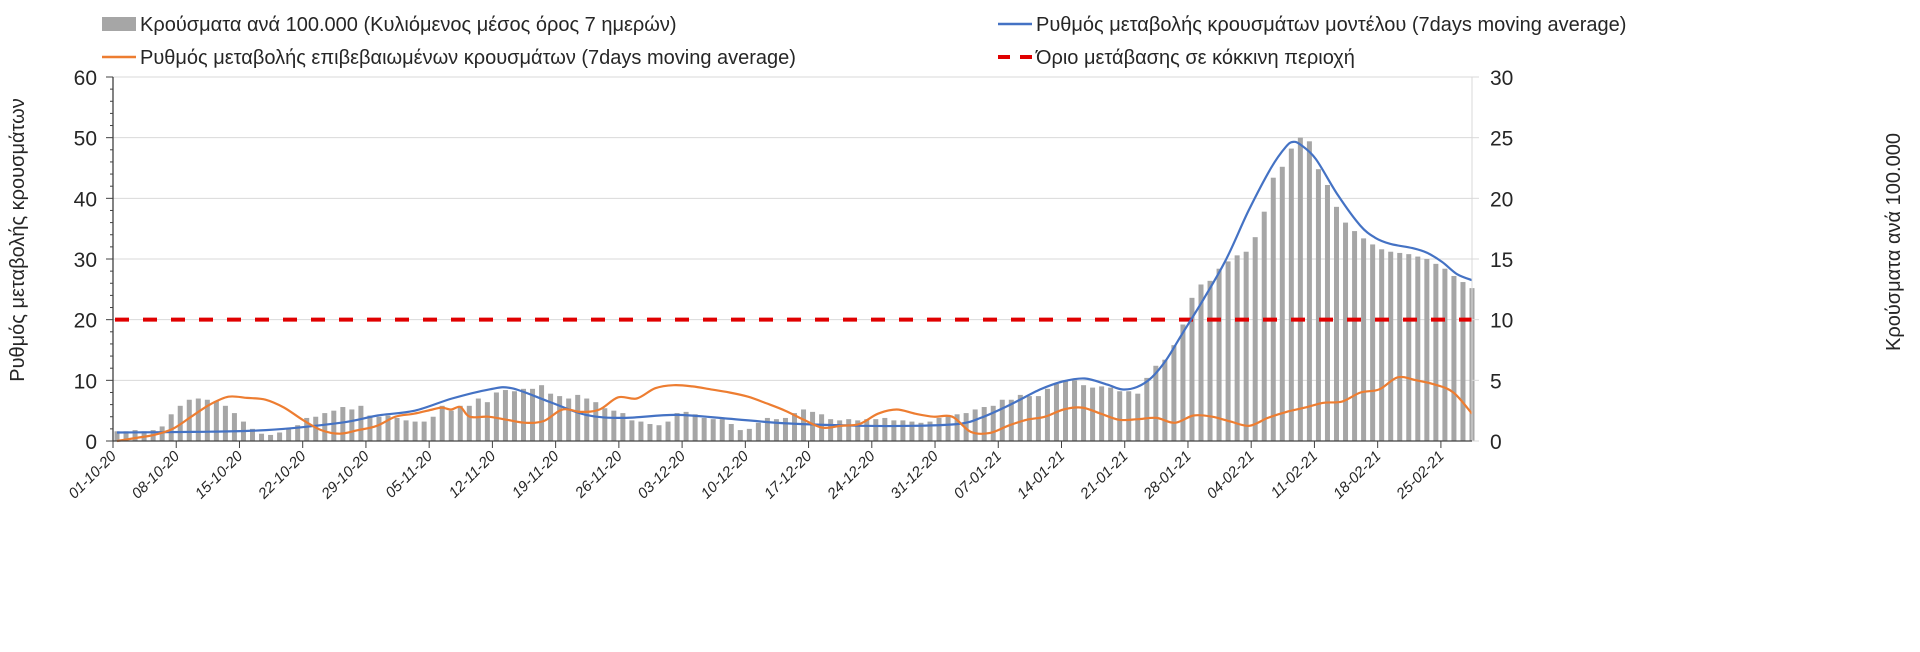 This screenshot has width=1920, height=652. What do you see at coordinates (282, 475) in the screenshot?
I see `x-tick-label: 22-10-20` at bounding box center [282, 475].